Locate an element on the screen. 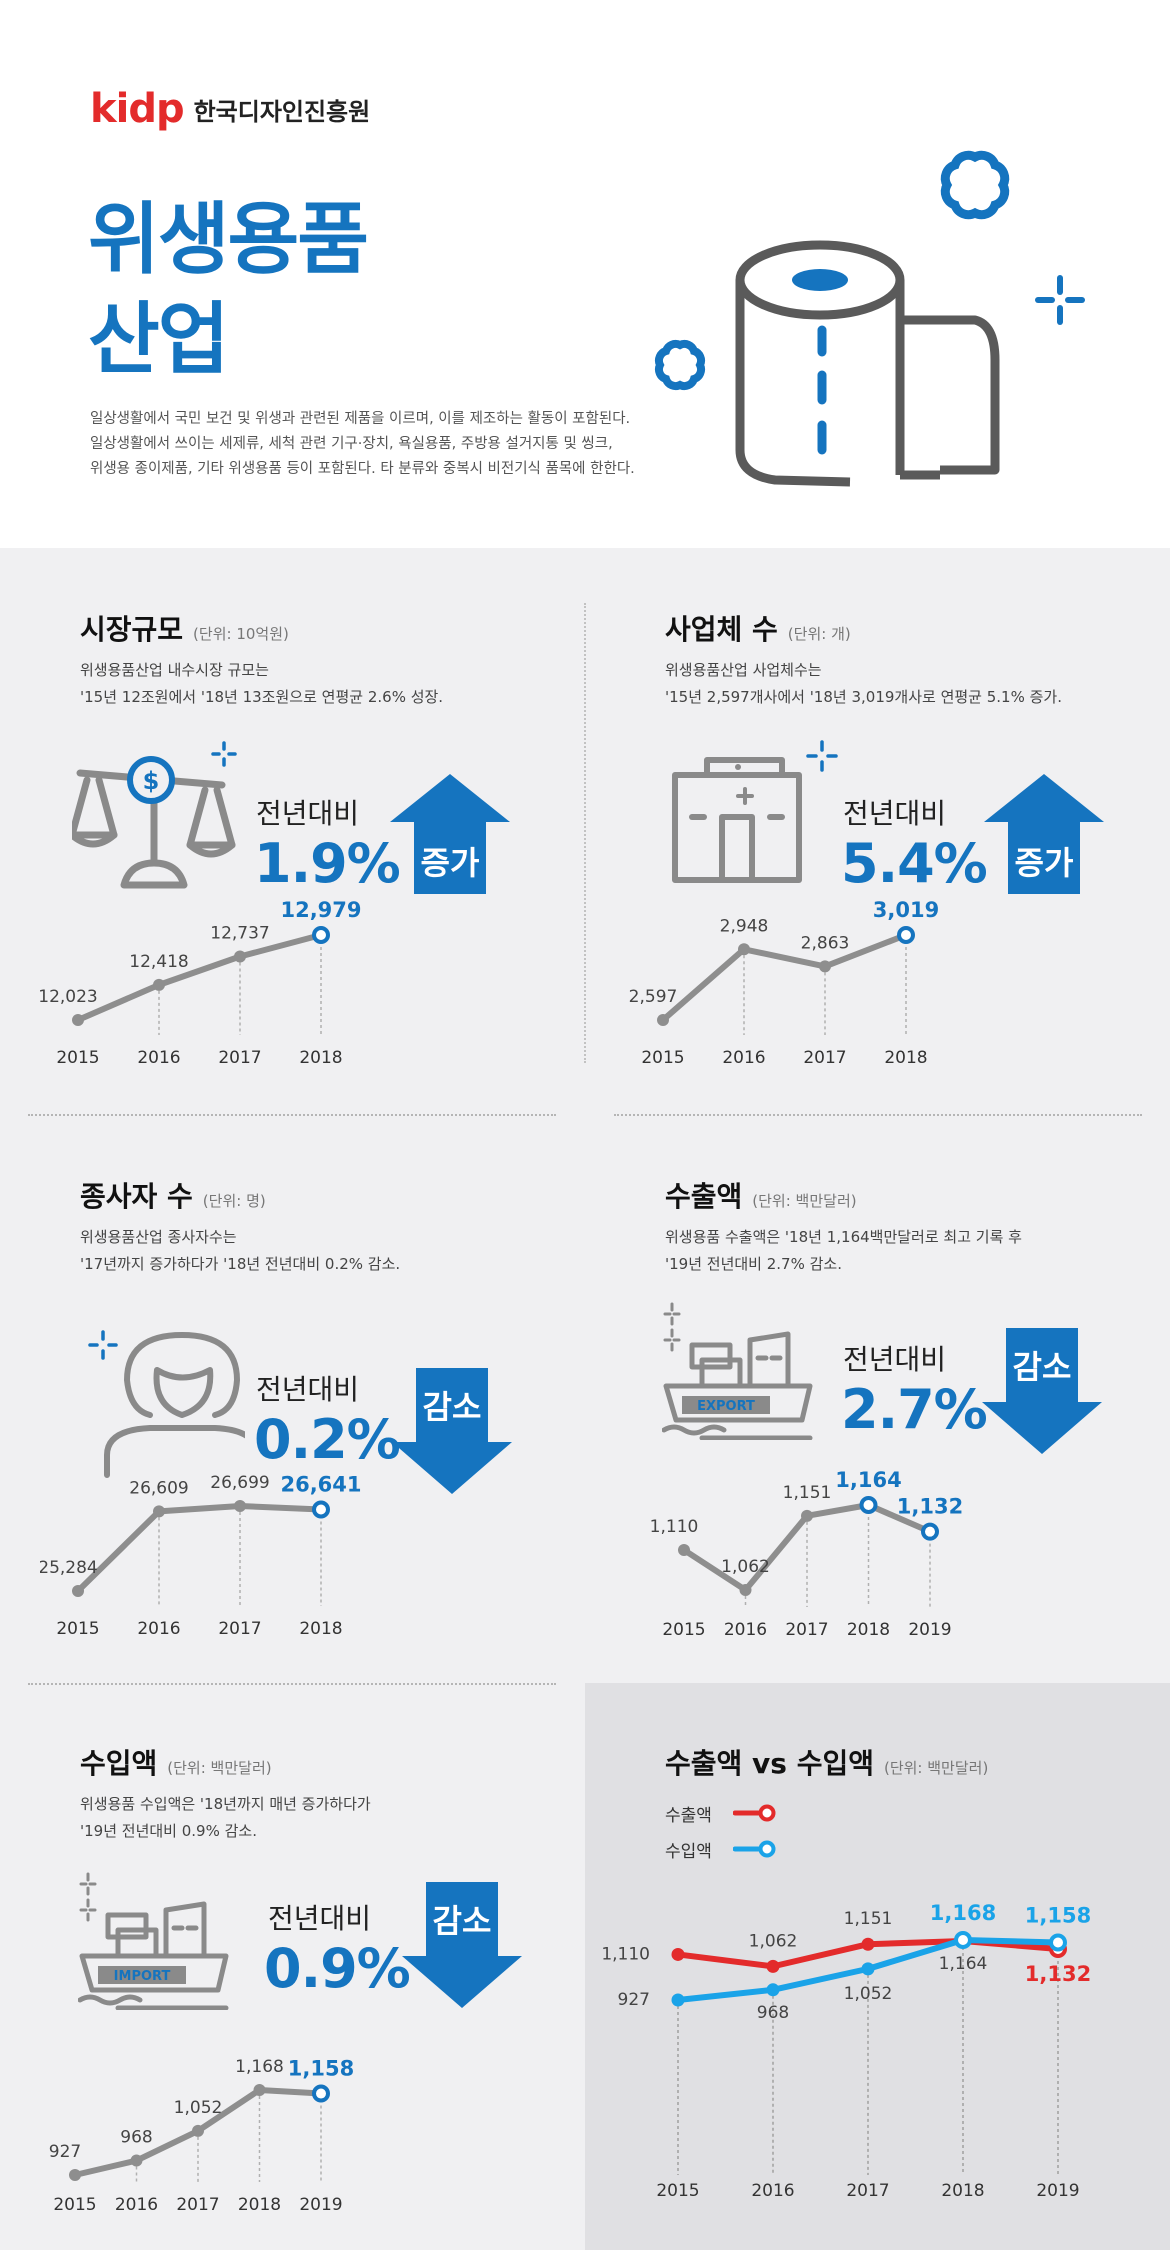 Image resolution: width=1170 pixels, height=2250 pixels. legend: 수출액 수입액 is located at coordinates (722, 1831).